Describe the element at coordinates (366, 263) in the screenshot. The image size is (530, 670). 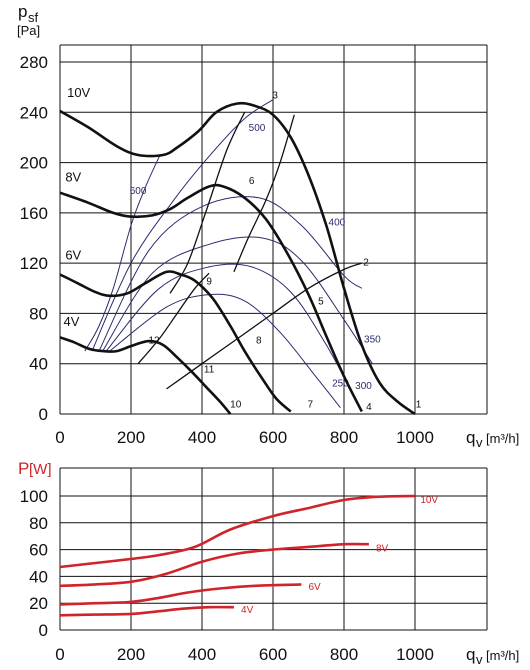
I see `operating-point-label-2: 2` at that location.